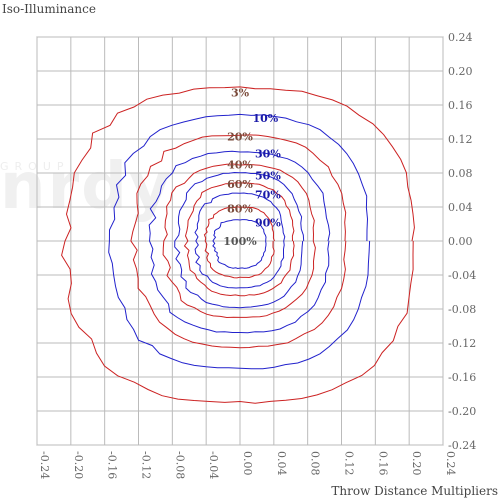 This screenshot has height=500, width=500. I want to click on contour-label: 20%, so click(240, 136).